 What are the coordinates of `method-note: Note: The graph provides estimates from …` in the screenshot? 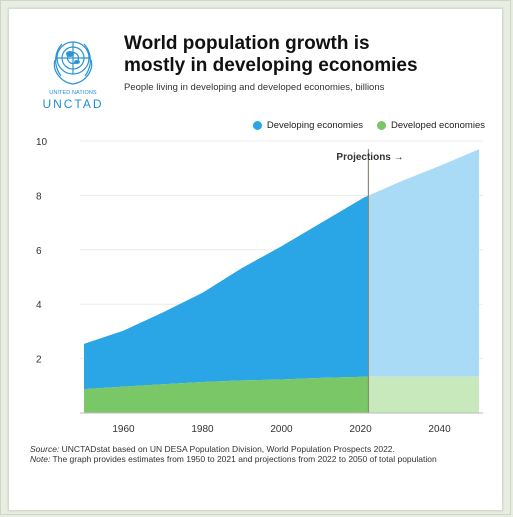 It's located at (260, 459).